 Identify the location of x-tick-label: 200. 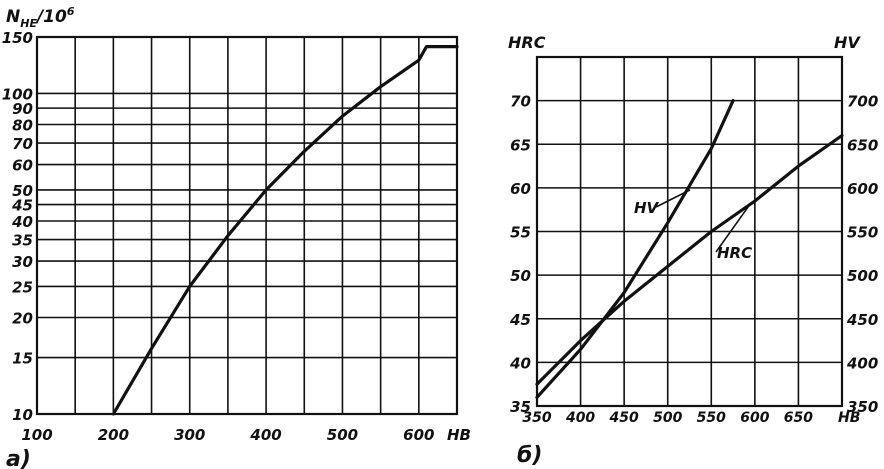
(113, 435).